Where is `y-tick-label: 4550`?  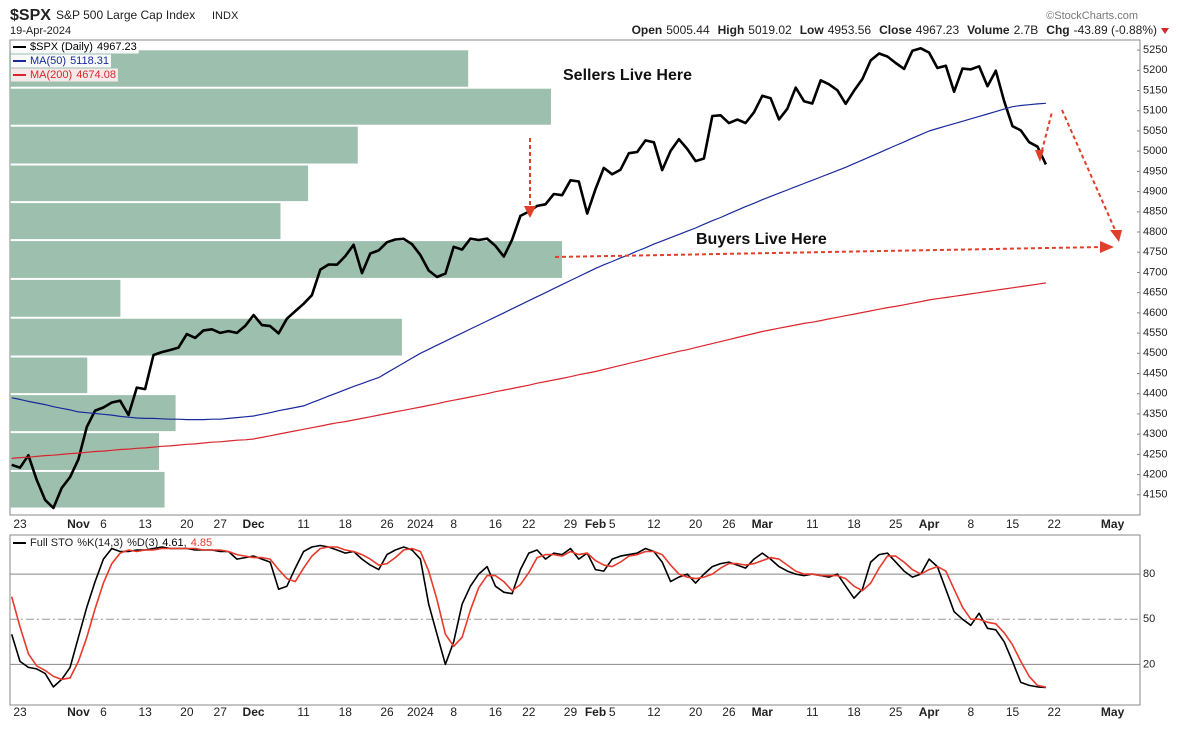
y-tick-label: 4550 is located at coordinates (1155, 333).